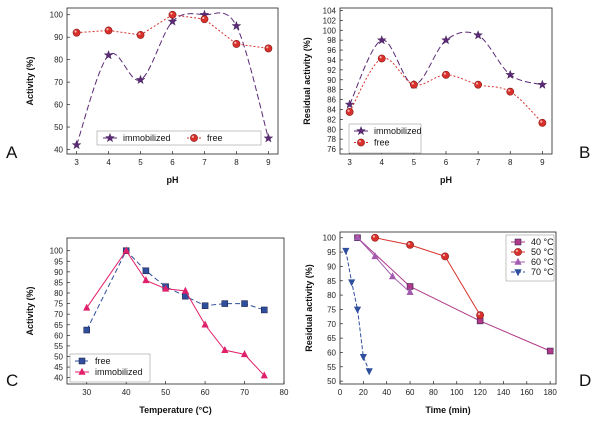 This screenshot has width=600, height=424. Describe the element at coordinates (126, 392) in the screenshot. I see `x-tick-label: 40` at that location.